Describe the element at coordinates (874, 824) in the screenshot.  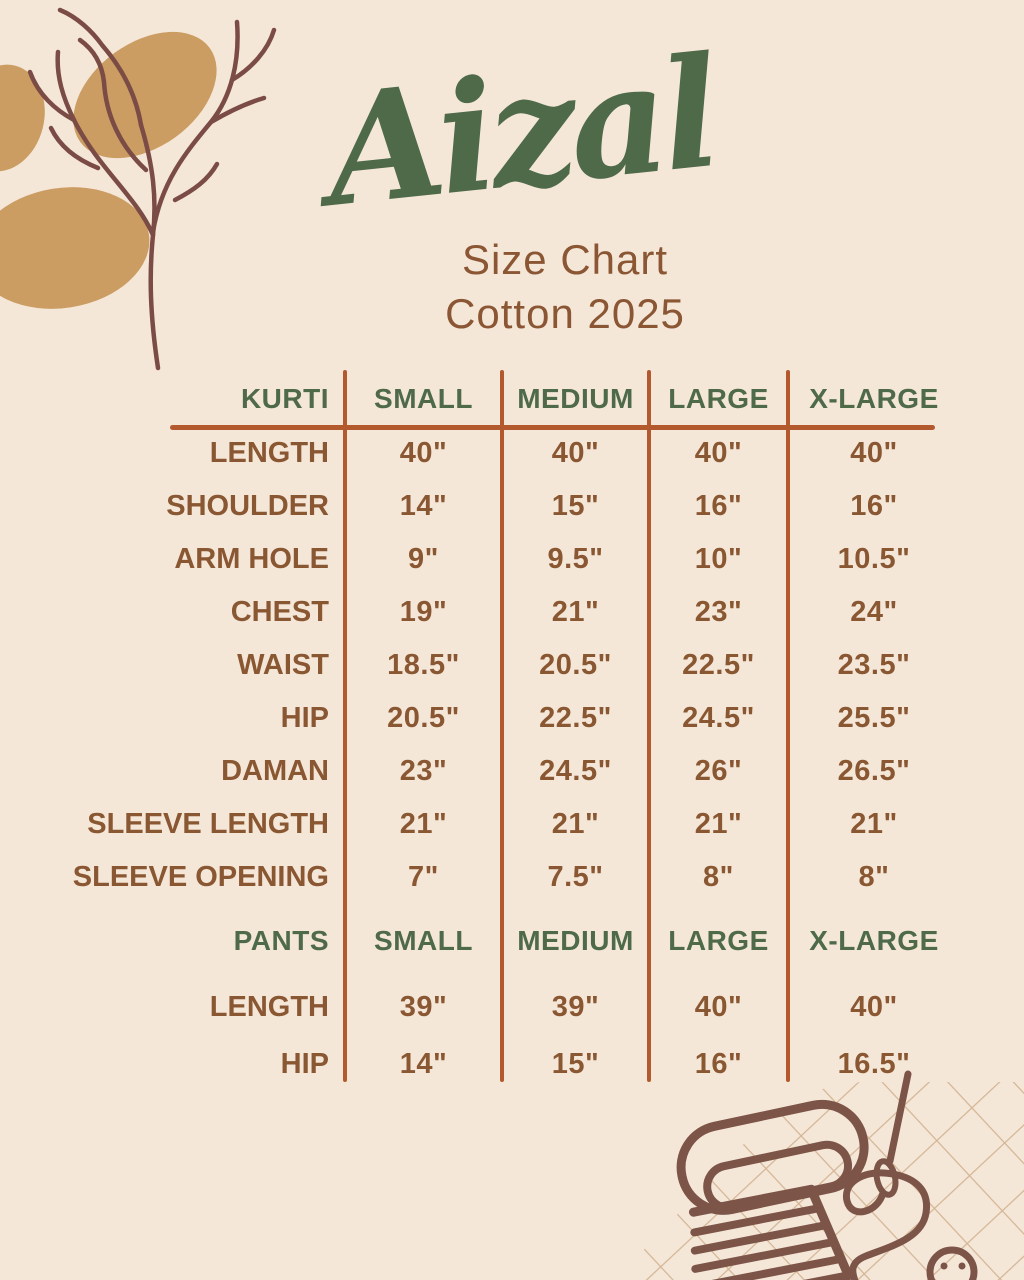
I see `sleeve-length-xlarge: 21"` at that location.